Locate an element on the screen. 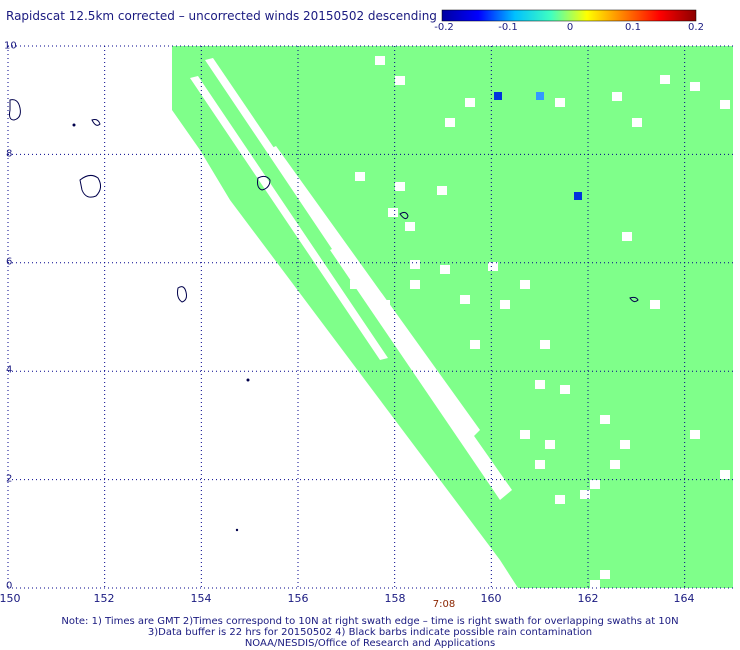 The width and height of the screenshot is (740, 650). y-tick-label-2: 2 is located at coordinates (9, 479).